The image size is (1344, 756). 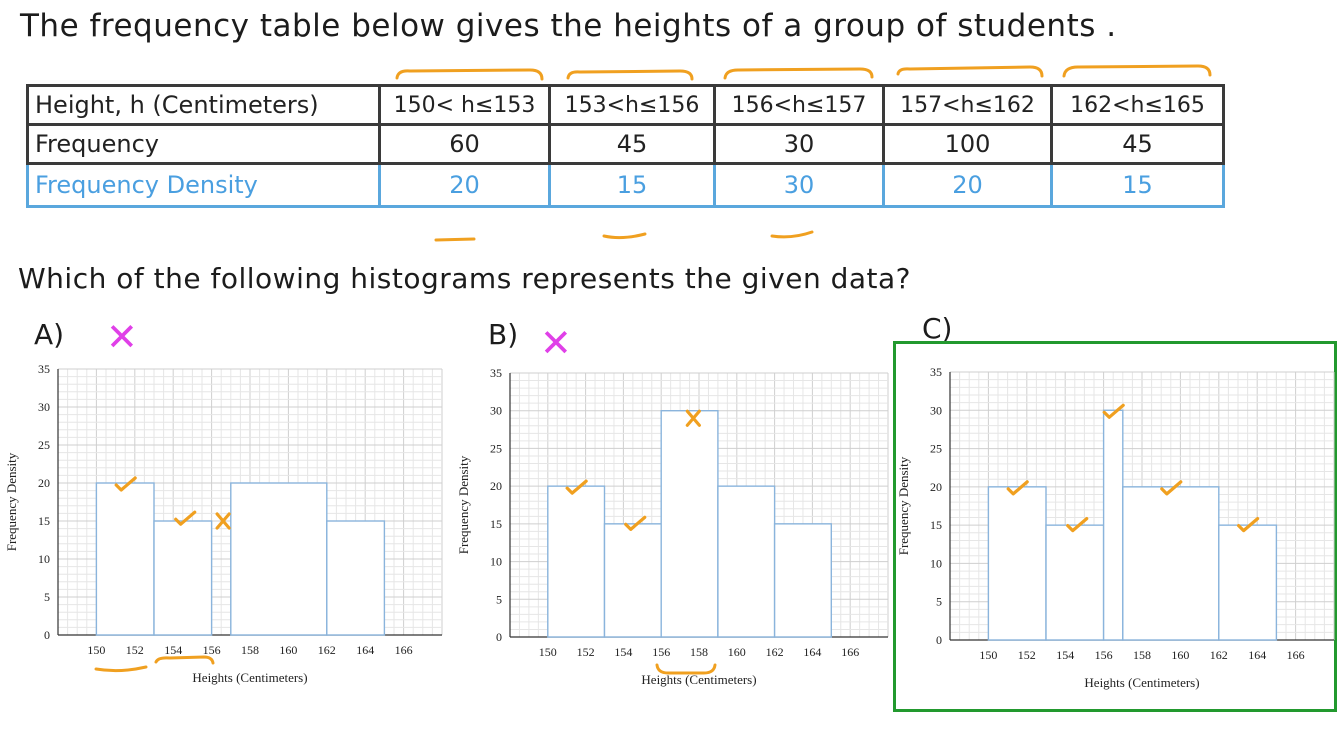 What do you see at coordinates (122, 337) in the screenshot?
I see `wrong-mark-a: ✕` at bounding box center [122, 337].